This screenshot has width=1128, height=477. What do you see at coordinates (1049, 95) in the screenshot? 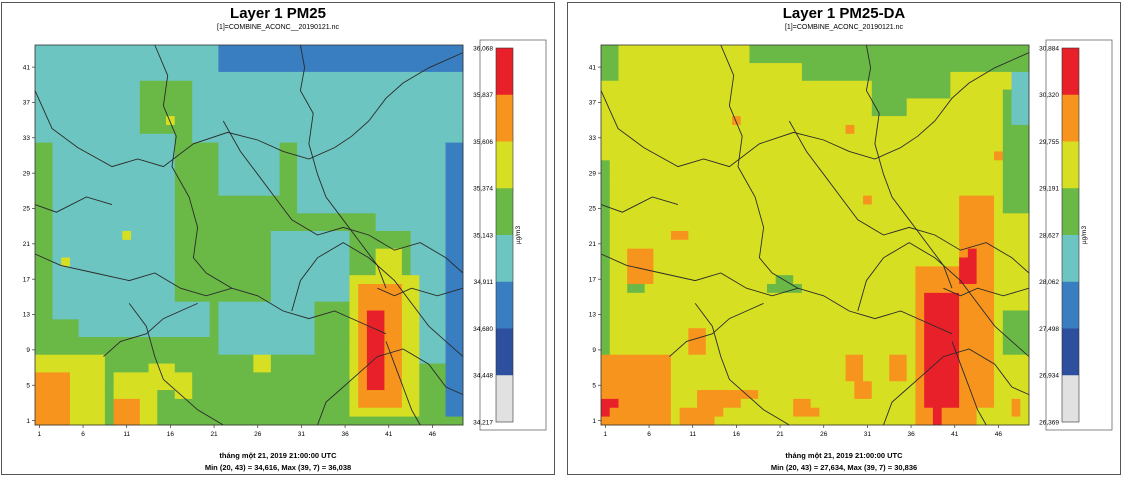
I see `legend-label: 30,320` at bounding box center [1049, 95].